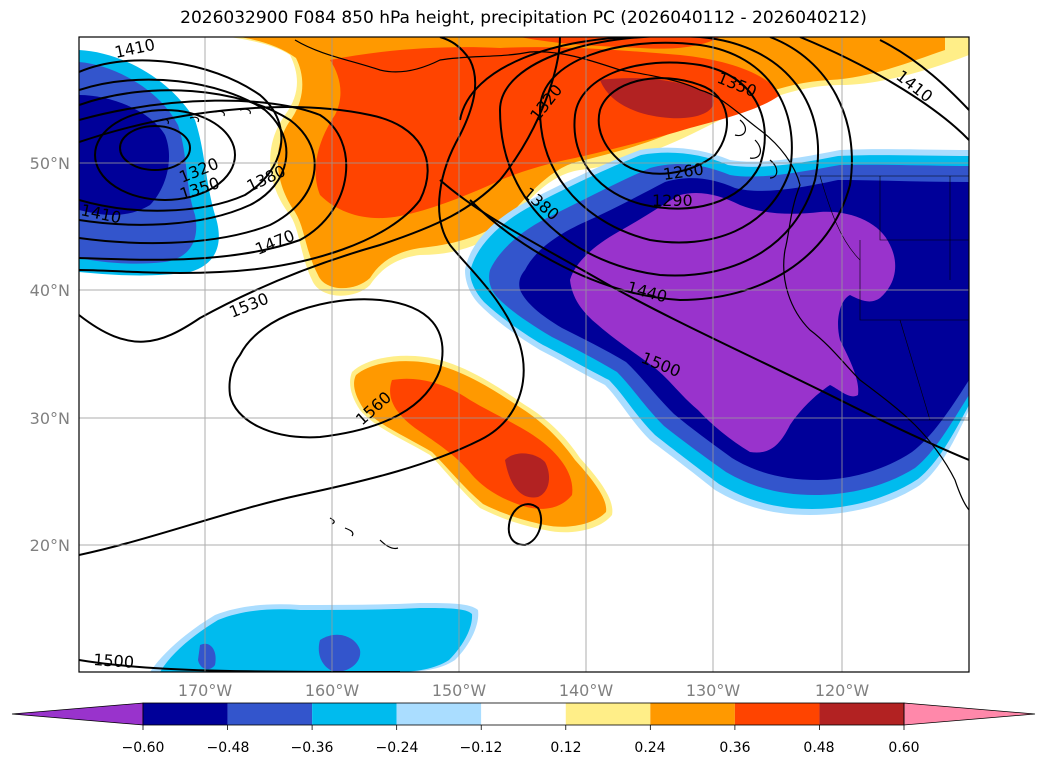 This screenshot has height=765, width=1047. I want to click on lat-label-30n: 30°N, so click(50, 418).